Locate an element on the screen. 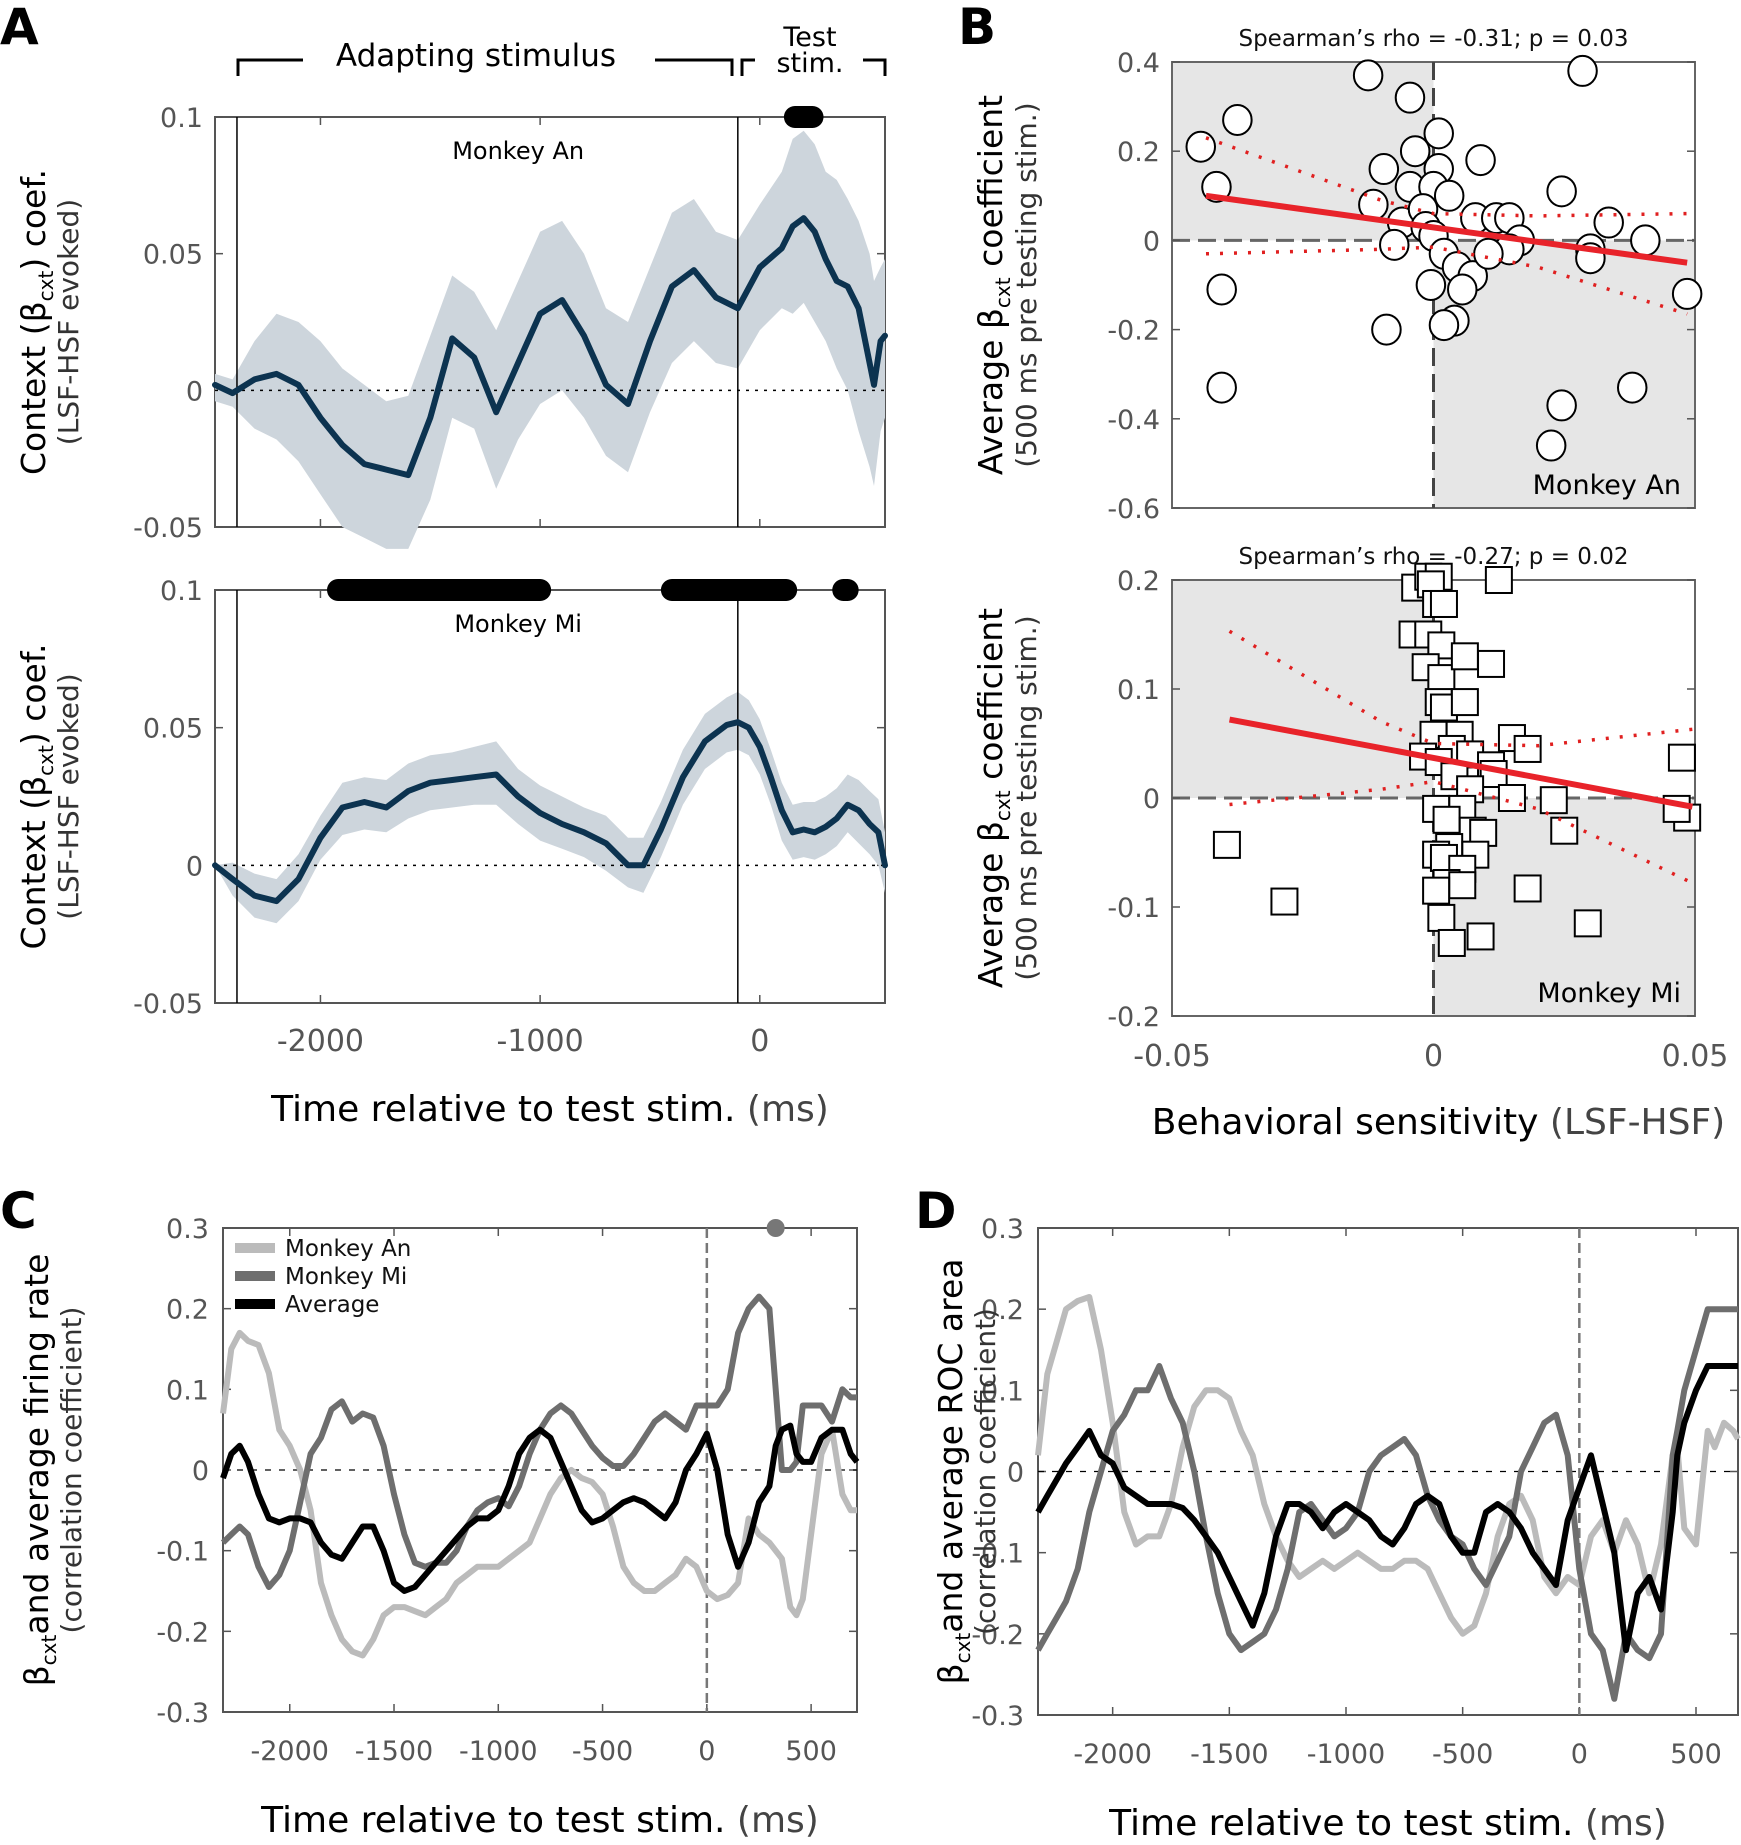  mean-line is located at coordinates (550, 347).